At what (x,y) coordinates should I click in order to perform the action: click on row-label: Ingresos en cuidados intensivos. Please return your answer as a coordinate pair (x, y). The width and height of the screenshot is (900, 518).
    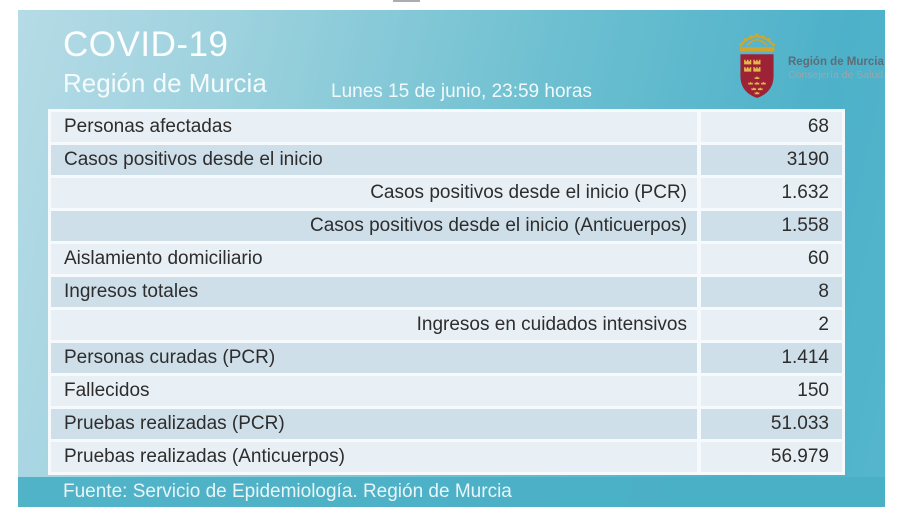
    Looking at the image, I should click on (374, 325).